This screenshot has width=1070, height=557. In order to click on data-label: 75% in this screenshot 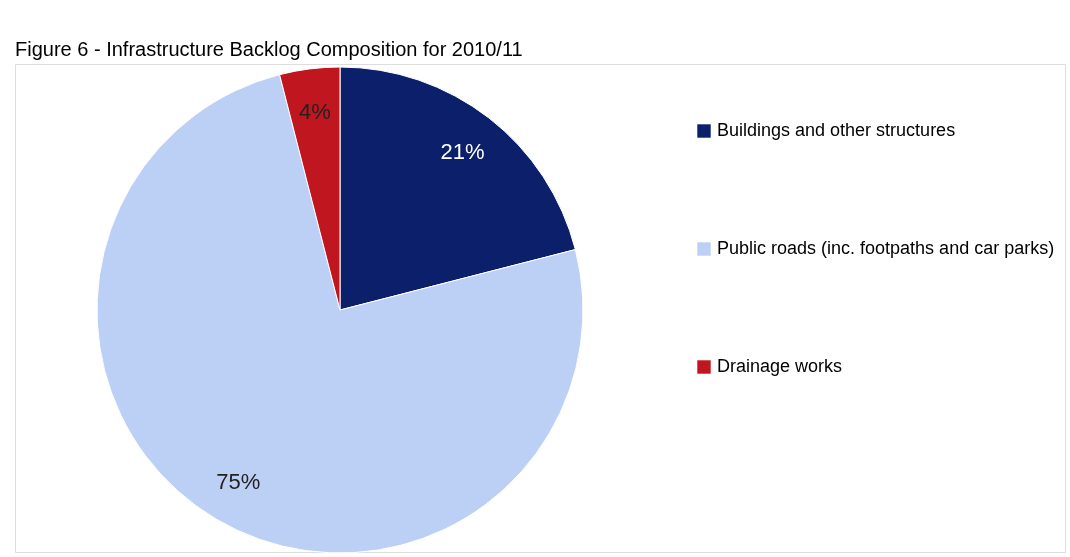, I will do `click(238, 482)`.